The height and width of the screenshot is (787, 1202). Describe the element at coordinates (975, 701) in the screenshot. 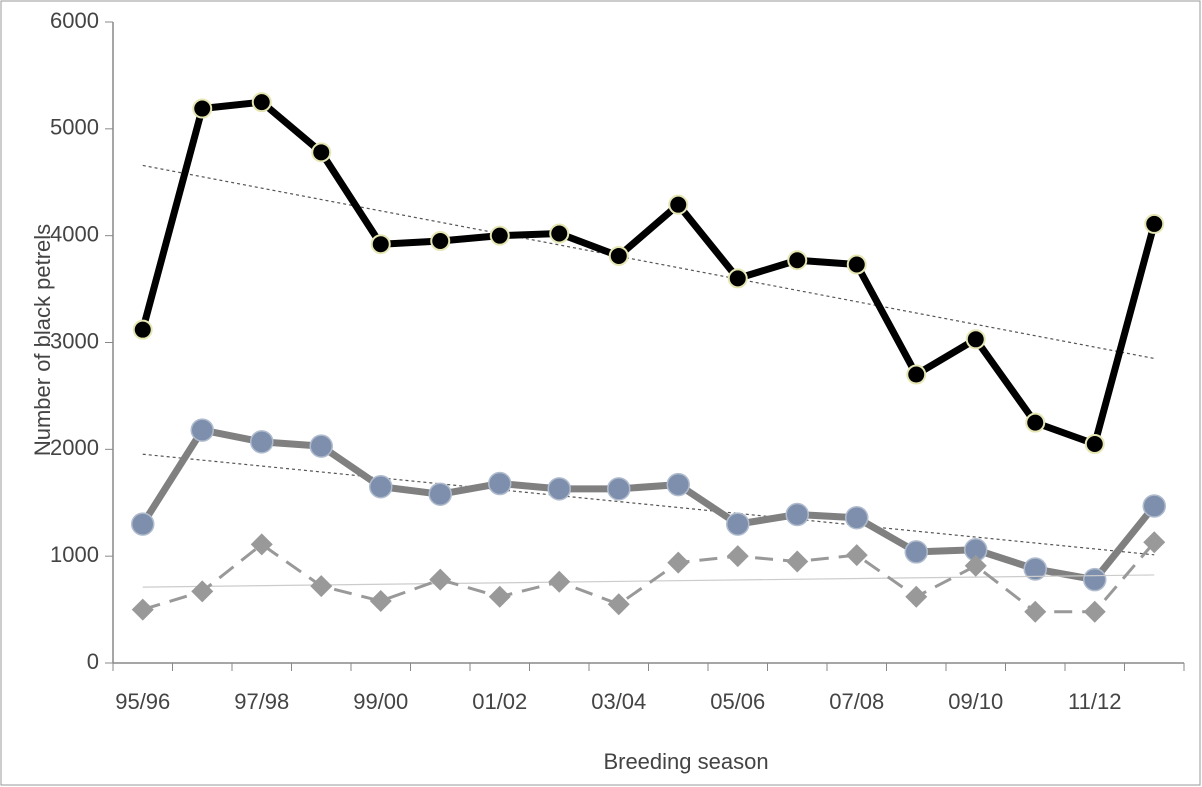

I see `x-tick-label: 09/10` at that location.